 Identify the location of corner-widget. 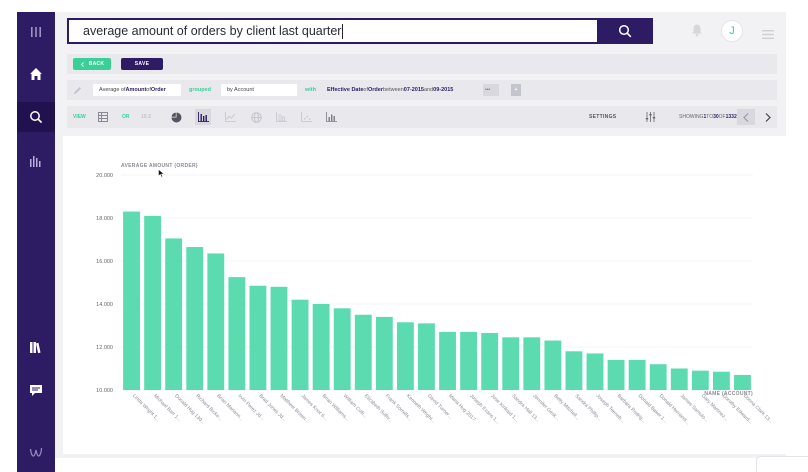
(782, 464).